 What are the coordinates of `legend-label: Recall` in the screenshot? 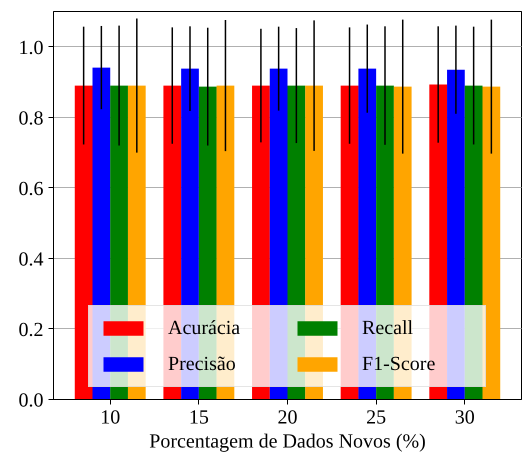 It's located at (388, 328).